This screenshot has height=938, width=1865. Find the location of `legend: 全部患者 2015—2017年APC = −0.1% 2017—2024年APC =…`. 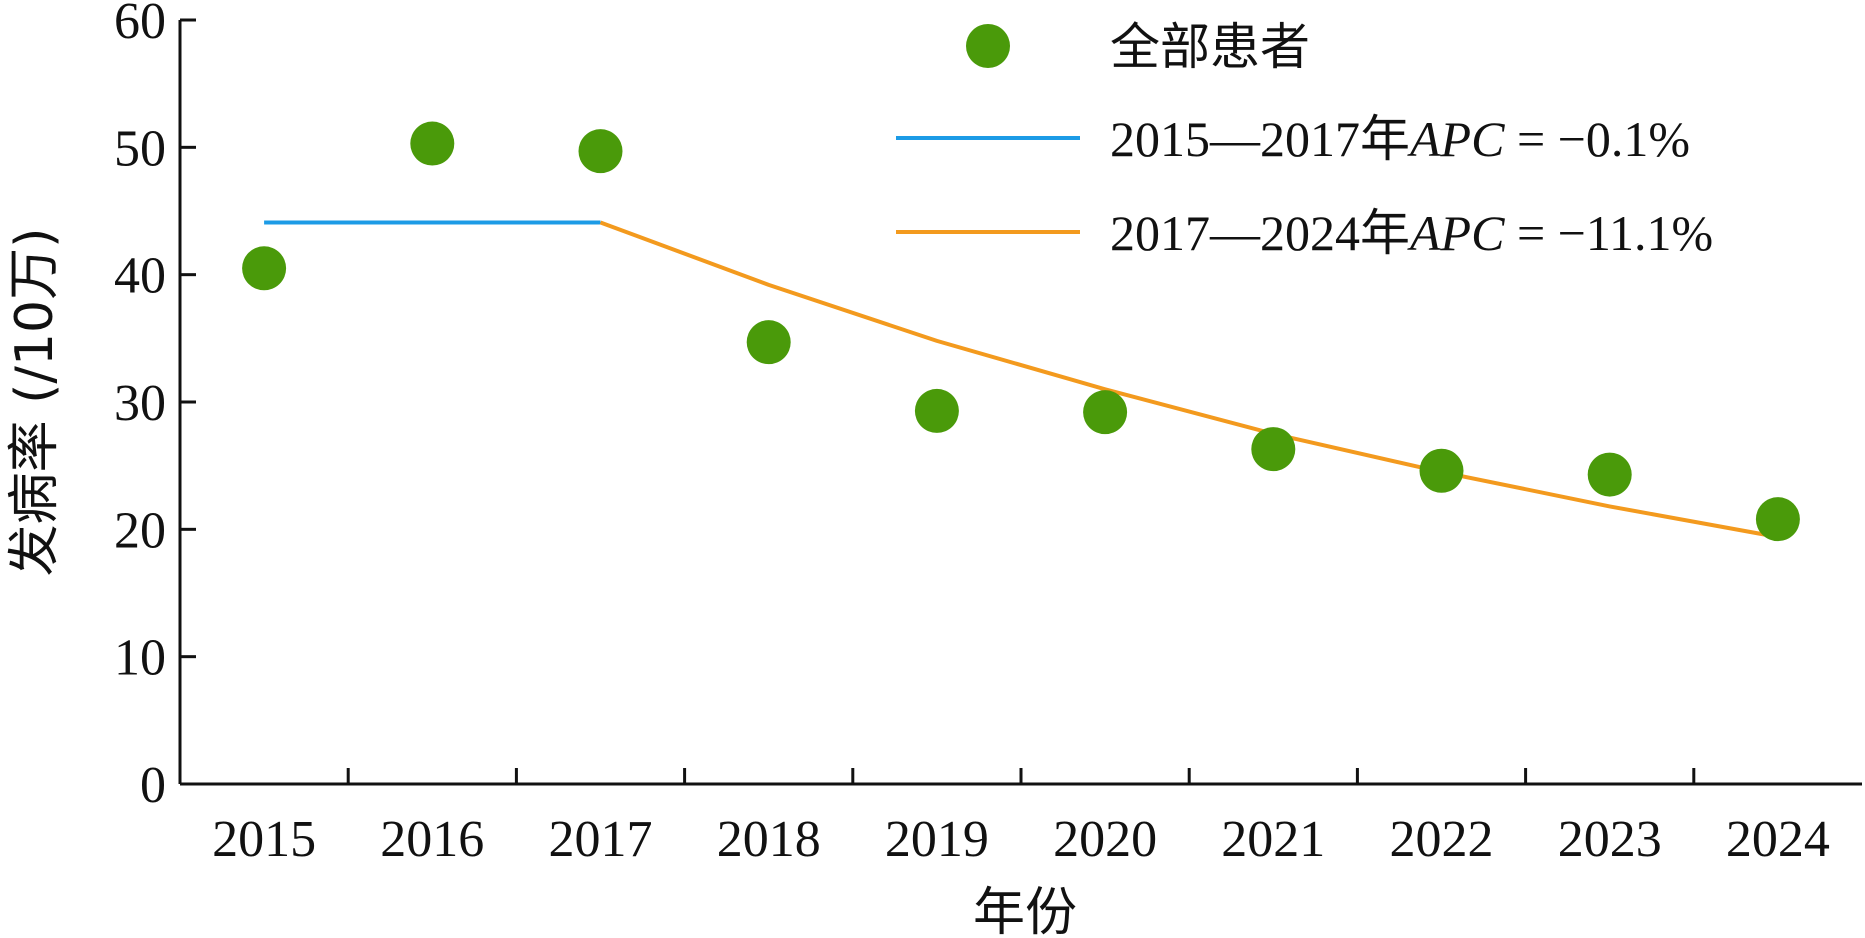

legend: 全部患者 2015—2017年APC = −0.1% 2017—2024年APC =… is located at coordinates (1304, 139).